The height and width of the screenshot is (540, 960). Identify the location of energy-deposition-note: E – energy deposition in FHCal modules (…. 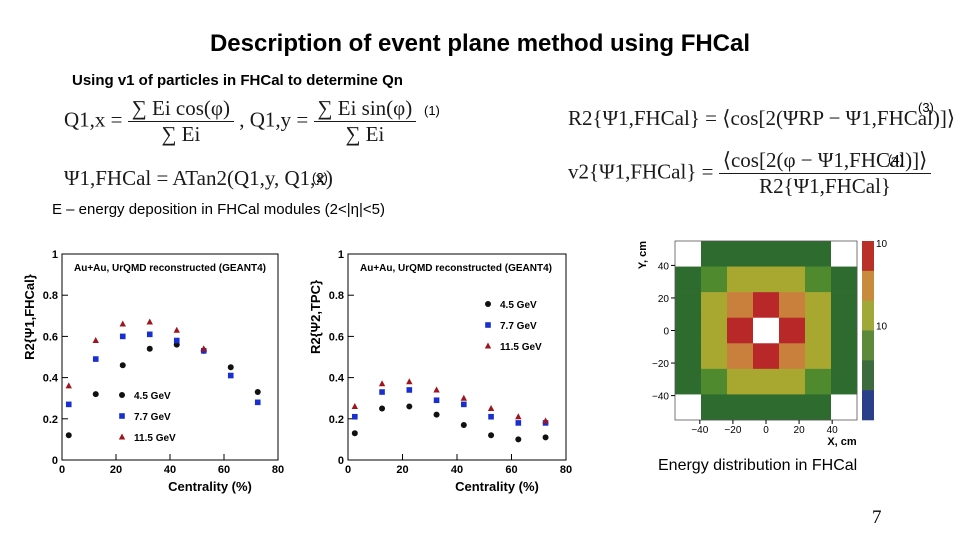
(218, 209).